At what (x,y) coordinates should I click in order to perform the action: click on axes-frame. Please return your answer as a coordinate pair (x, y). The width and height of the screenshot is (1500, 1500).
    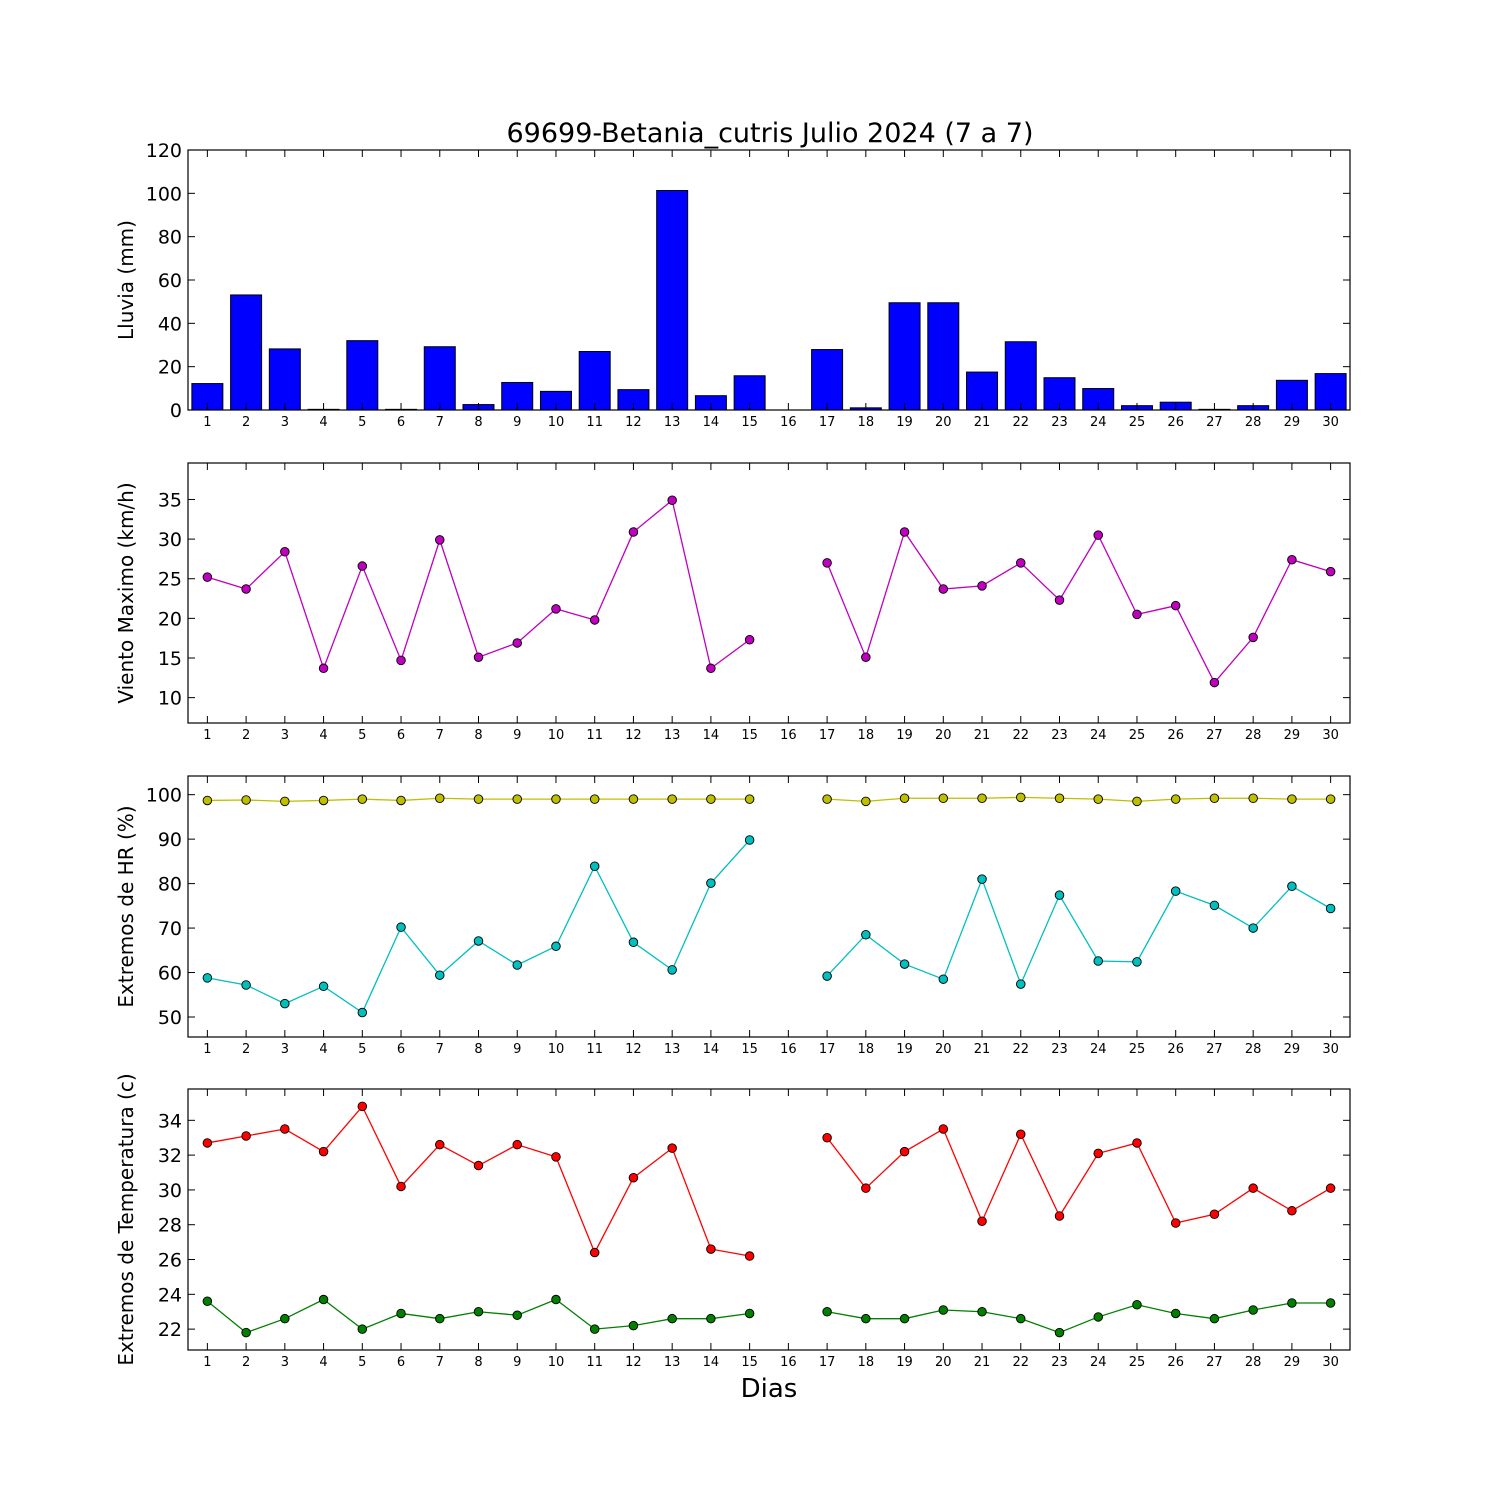
    Looking at the image, I should click on (769, 1219).